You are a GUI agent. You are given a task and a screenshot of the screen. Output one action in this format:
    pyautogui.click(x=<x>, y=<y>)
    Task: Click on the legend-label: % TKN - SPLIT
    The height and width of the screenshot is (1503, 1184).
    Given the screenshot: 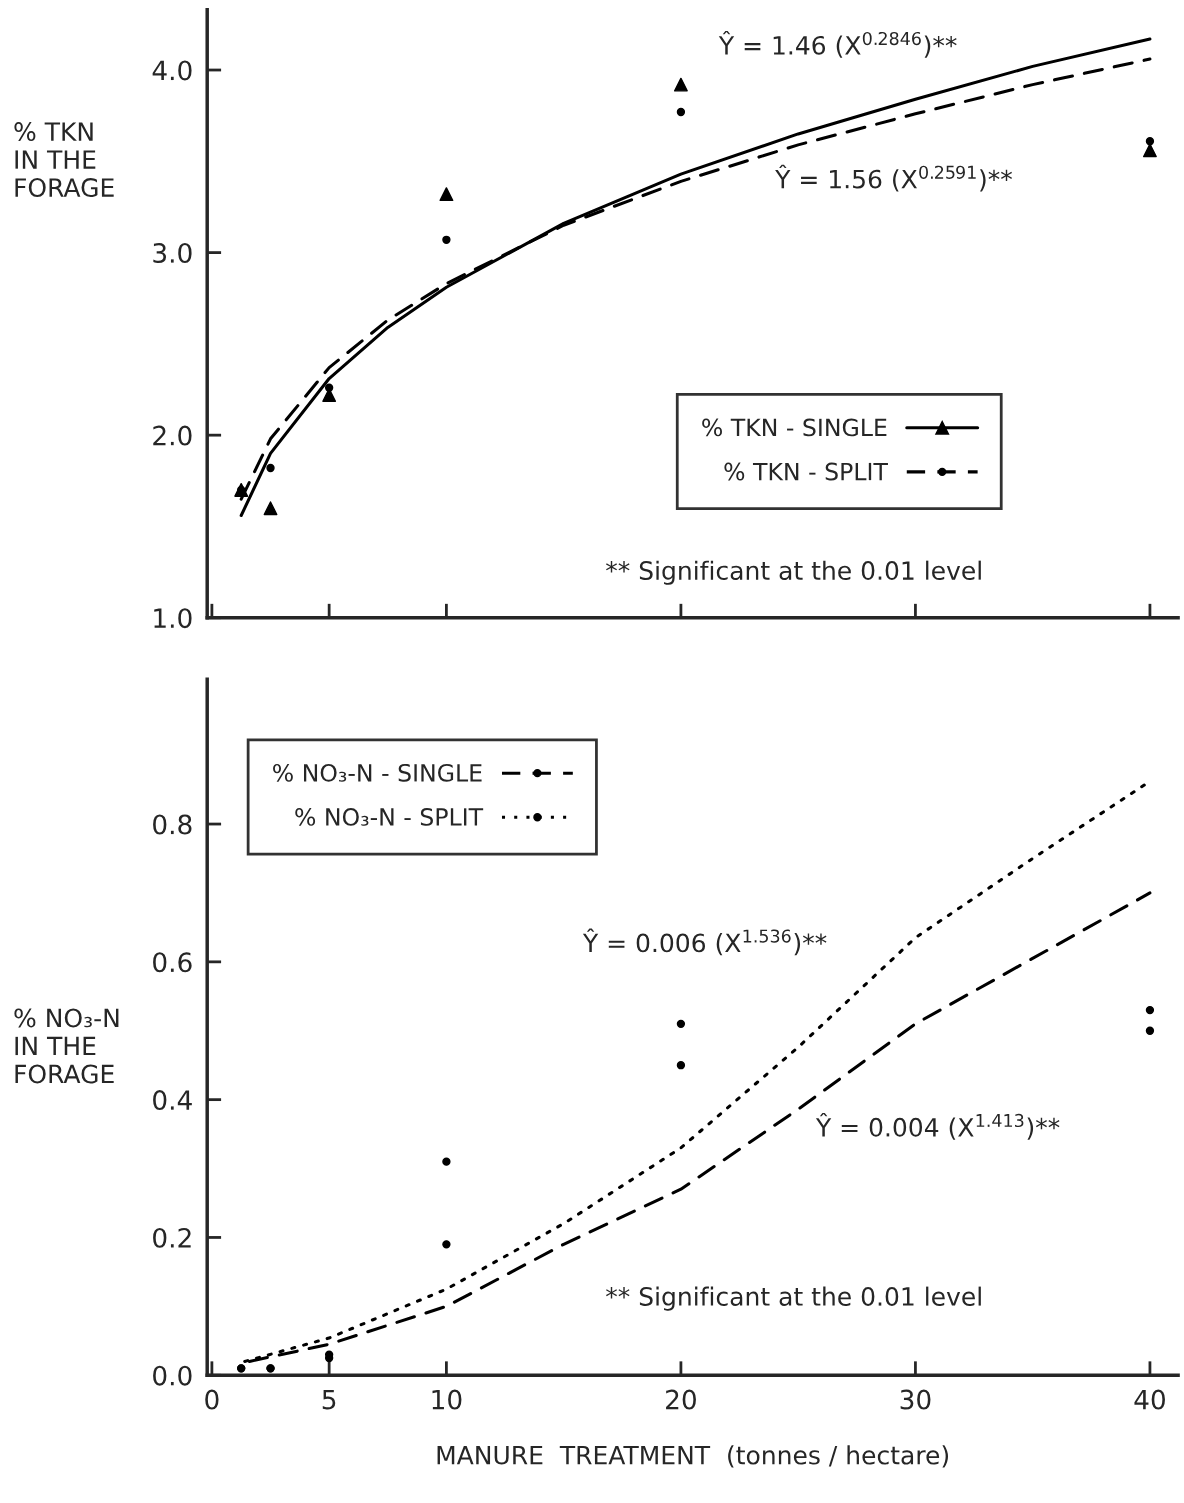 What is the action you would take?
    pyautogui.click(x=806, y=471)
    